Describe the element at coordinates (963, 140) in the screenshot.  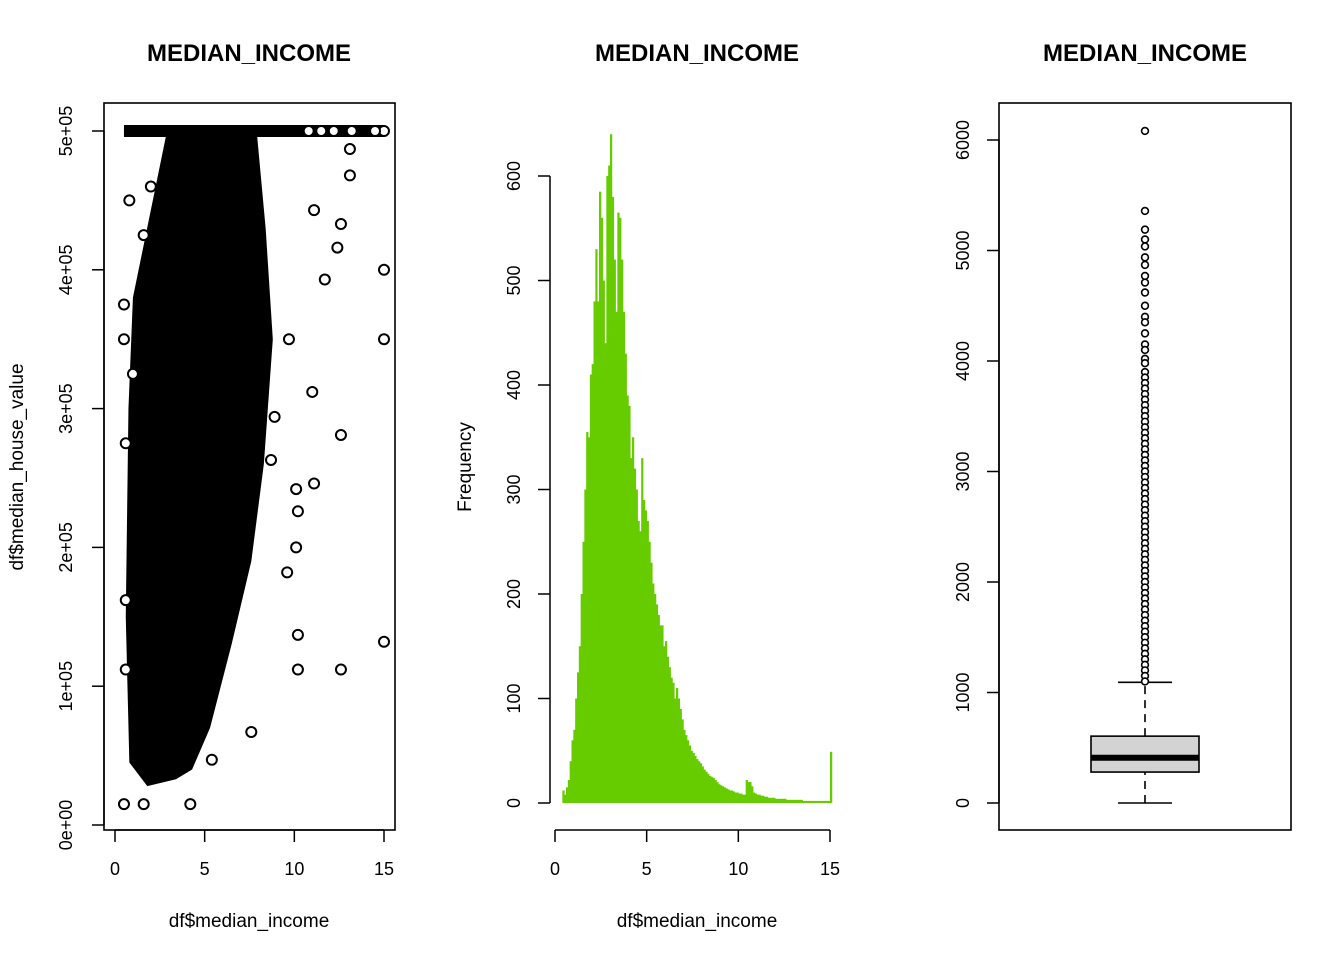
I see `boxplot-y-tick-label: 6000` at that location.